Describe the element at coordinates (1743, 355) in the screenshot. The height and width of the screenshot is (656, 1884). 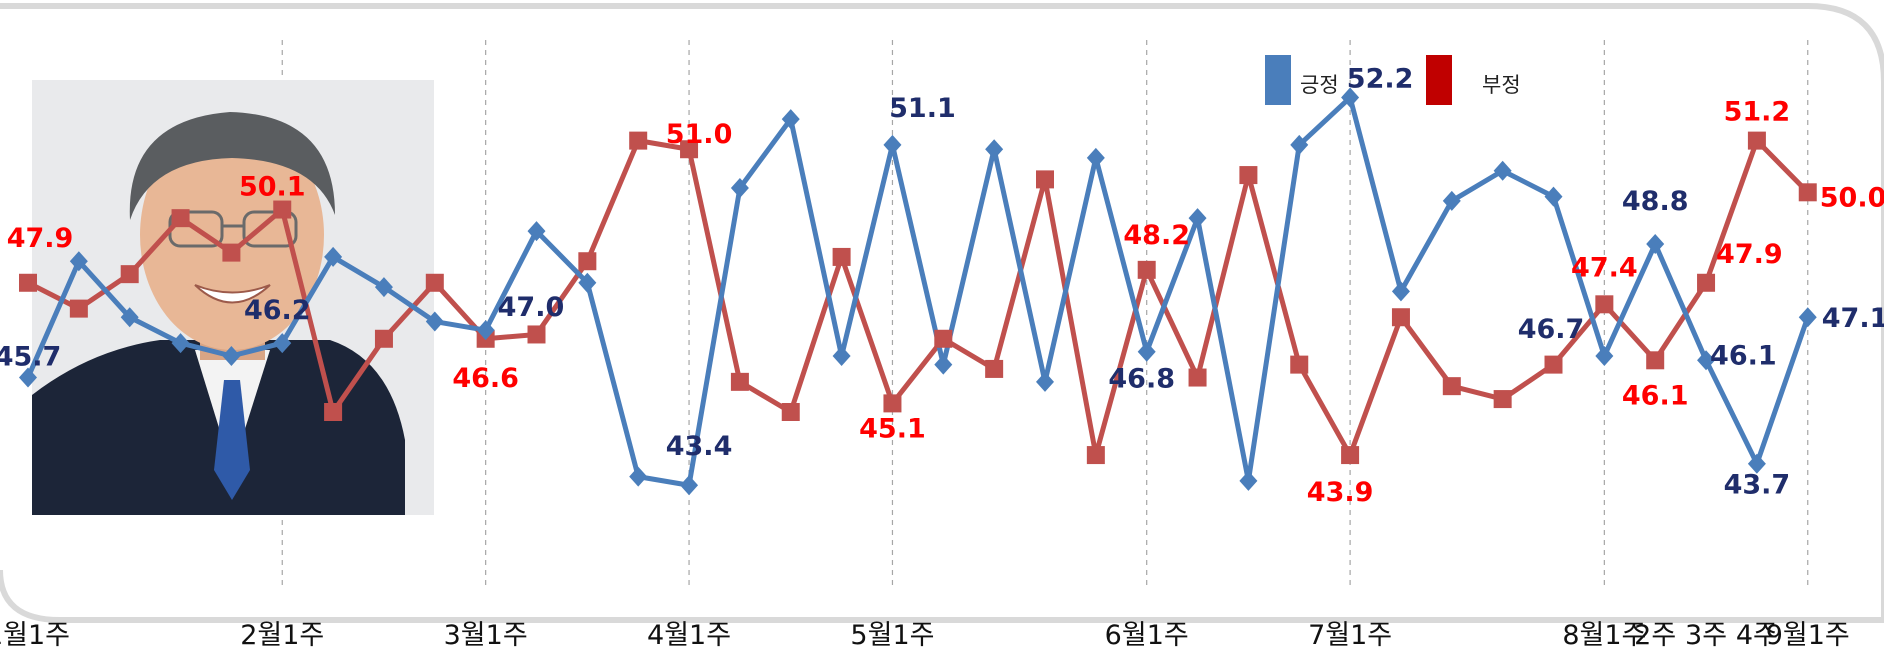
I see `positive-data-label: 46.1` at that location.